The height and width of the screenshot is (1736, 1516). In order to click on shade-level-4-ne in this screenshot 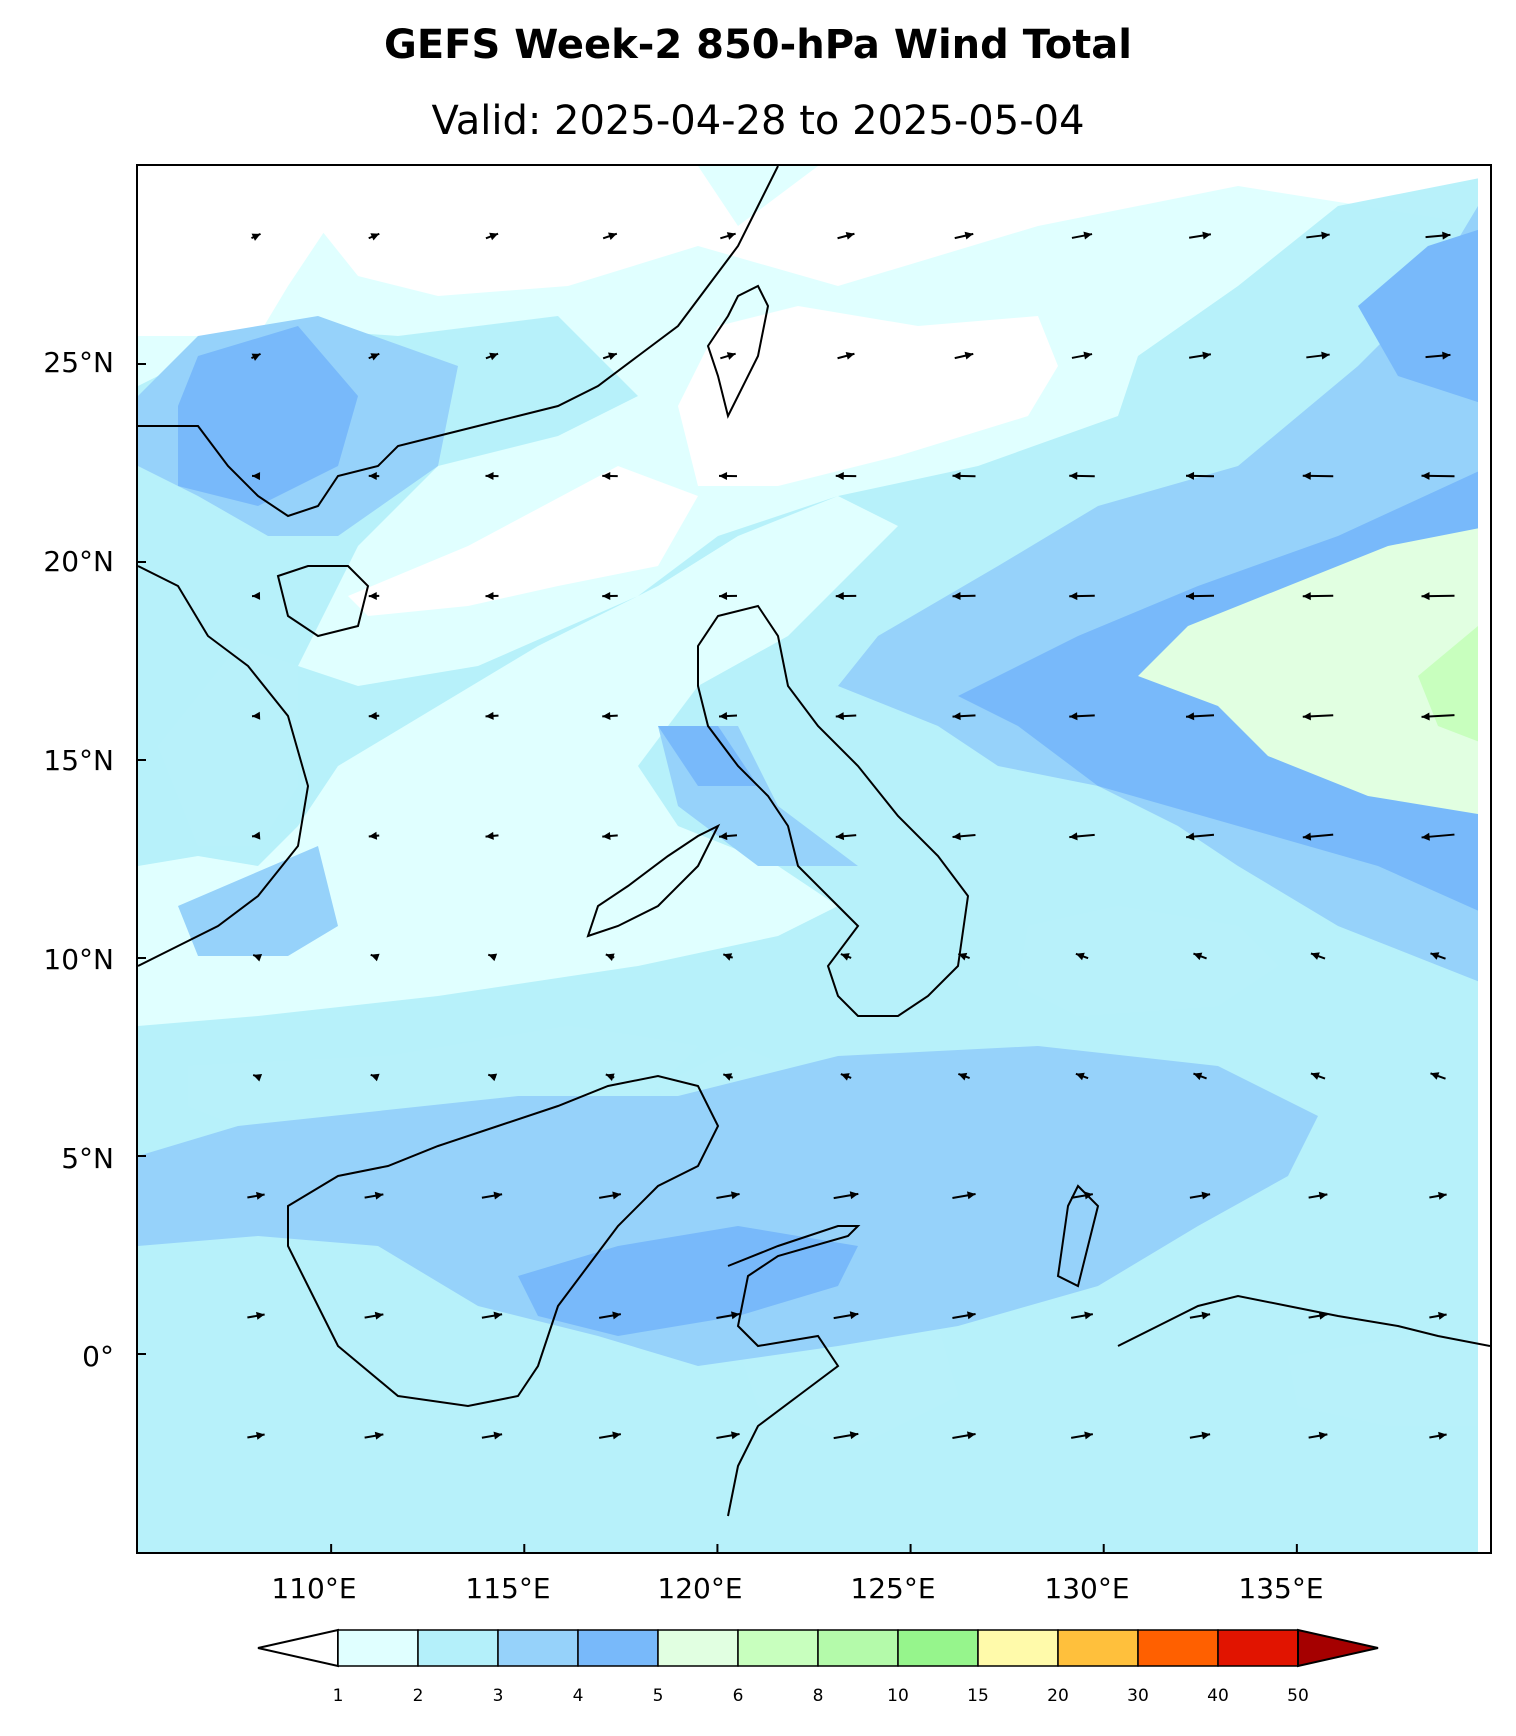, I will do `click(1424, 316)`.